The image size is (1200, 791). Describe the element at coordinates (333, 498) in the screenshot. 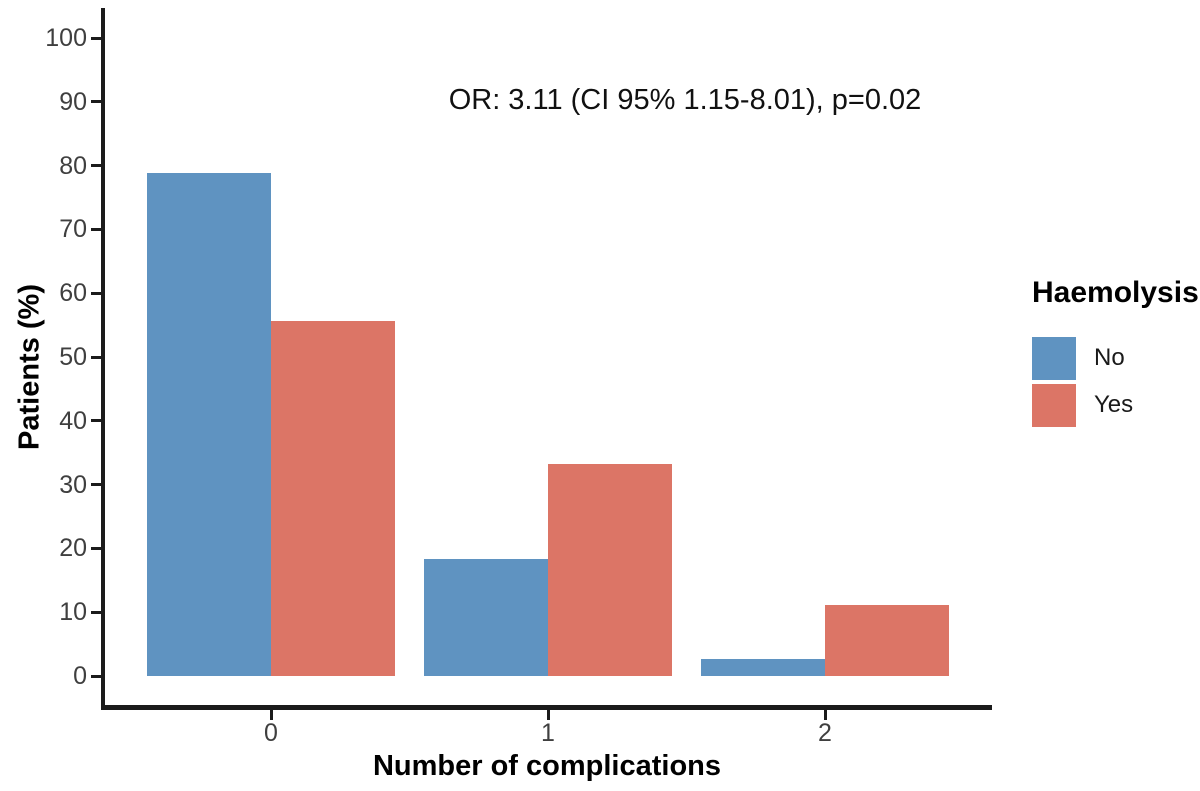

I see `bar-yes-cat0` at that location.